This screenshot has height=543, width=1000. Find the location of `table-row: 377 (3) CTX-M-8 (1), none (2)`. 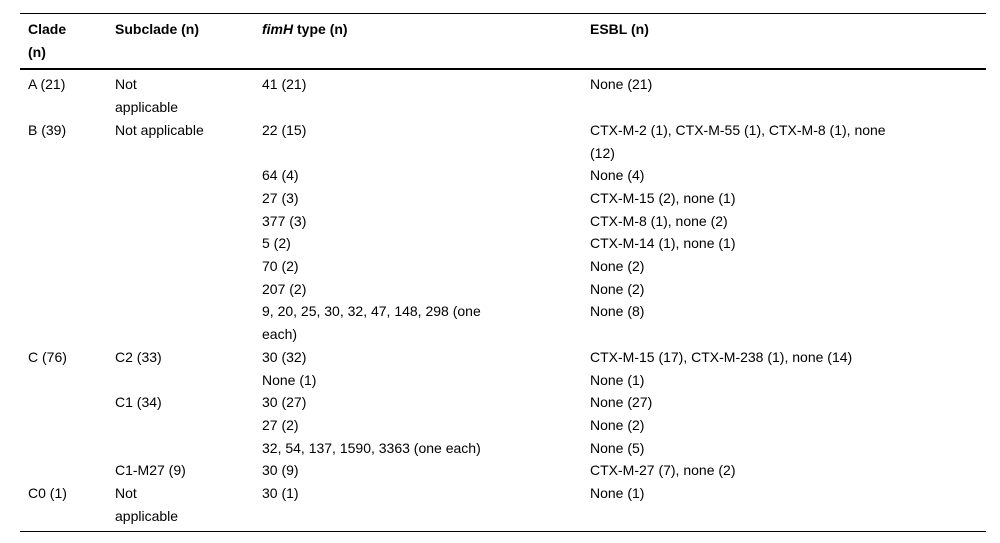

table-row: 377 (3) CTX-M-8 (1), none (2) is located at coordinates (503, 221).